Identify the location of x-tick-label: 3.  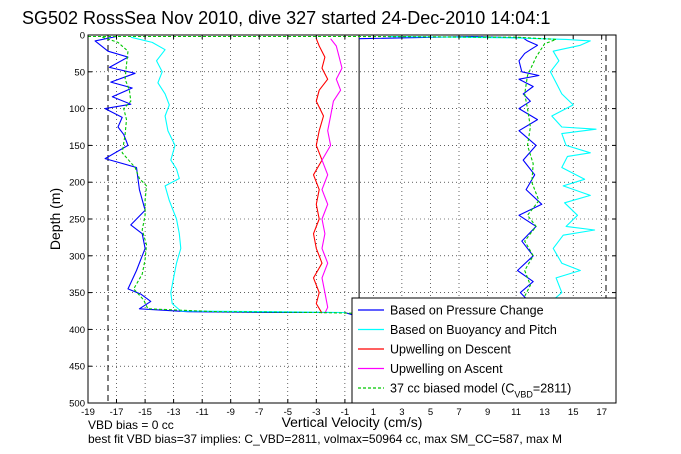
(401, 412).